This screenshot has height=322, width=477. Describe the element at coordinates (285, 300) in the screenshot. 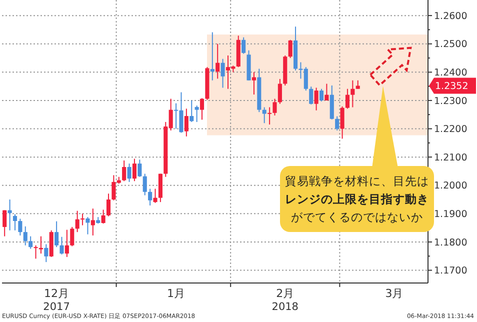

I see `x-tick-label: 2月 2018` at that location.